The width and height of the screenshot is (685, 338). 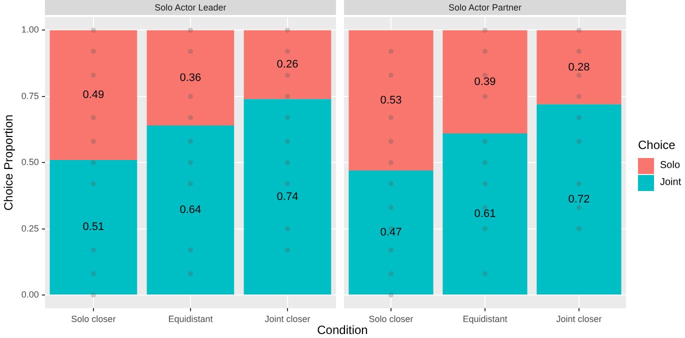 What do you see at coordinates (391, 100) in the screenshot?
I see `data-label: 0.53` at bounding box center [391, 100].